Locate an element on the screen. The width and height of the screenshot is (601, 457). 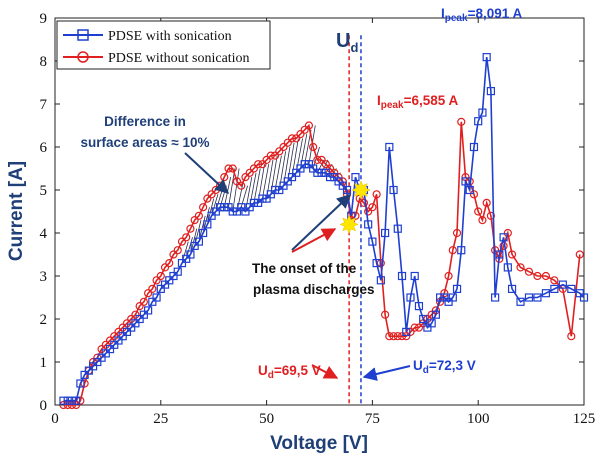
onset-arrow-red is located at coordinates (314, 240).